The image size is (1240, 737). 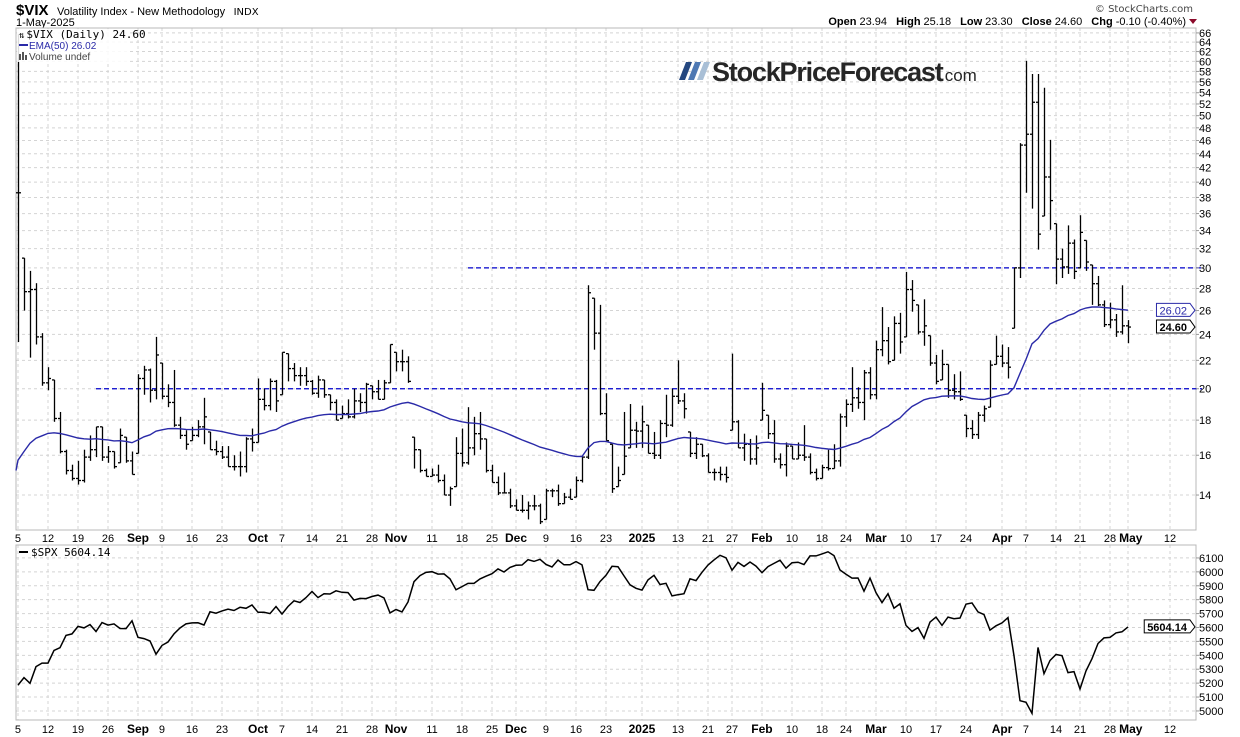 What do you see at coordinates (971, 22) in the screenshot?
I see `low-label: Low` at bounding box center [971, 22].